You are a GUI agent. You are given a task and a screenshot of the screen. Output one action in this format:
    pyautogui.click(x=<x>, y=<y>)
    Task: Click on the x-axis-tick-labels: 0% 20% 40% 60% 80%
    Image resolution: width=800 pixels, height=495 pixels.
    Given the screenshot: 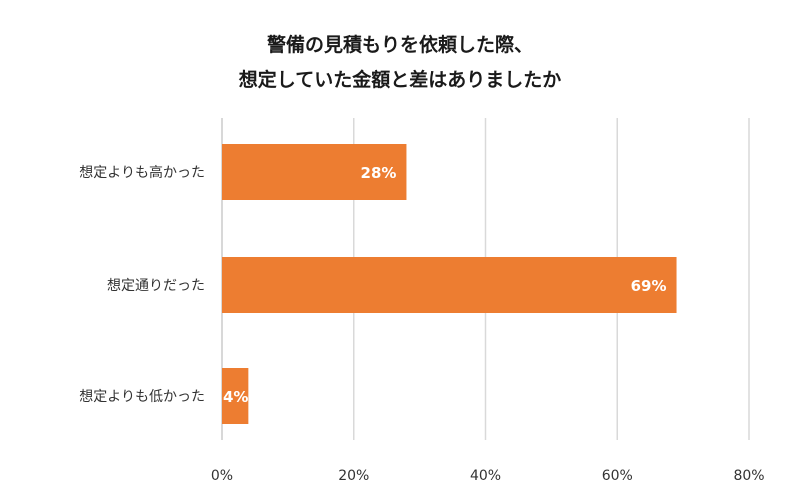 What is the action you would take?
    pyautogui.click(x=488, y=476)
    